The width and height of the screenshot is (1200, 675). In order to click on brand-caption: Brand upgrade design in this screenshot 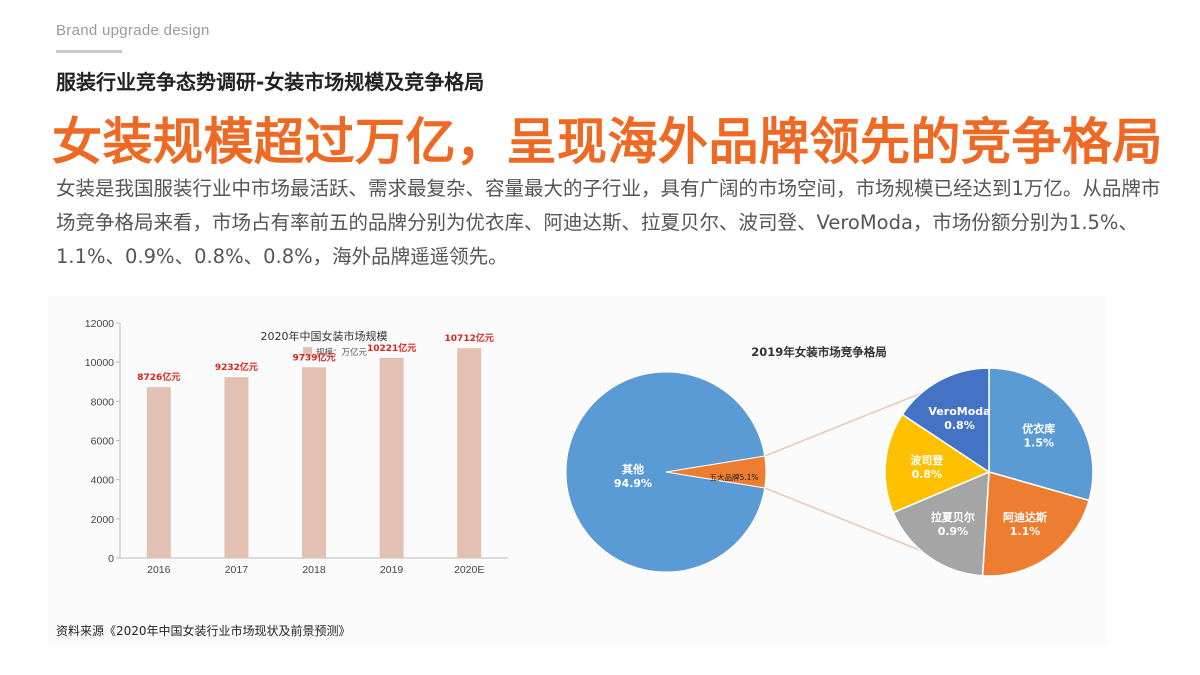, I will do `click(133, 30)`.